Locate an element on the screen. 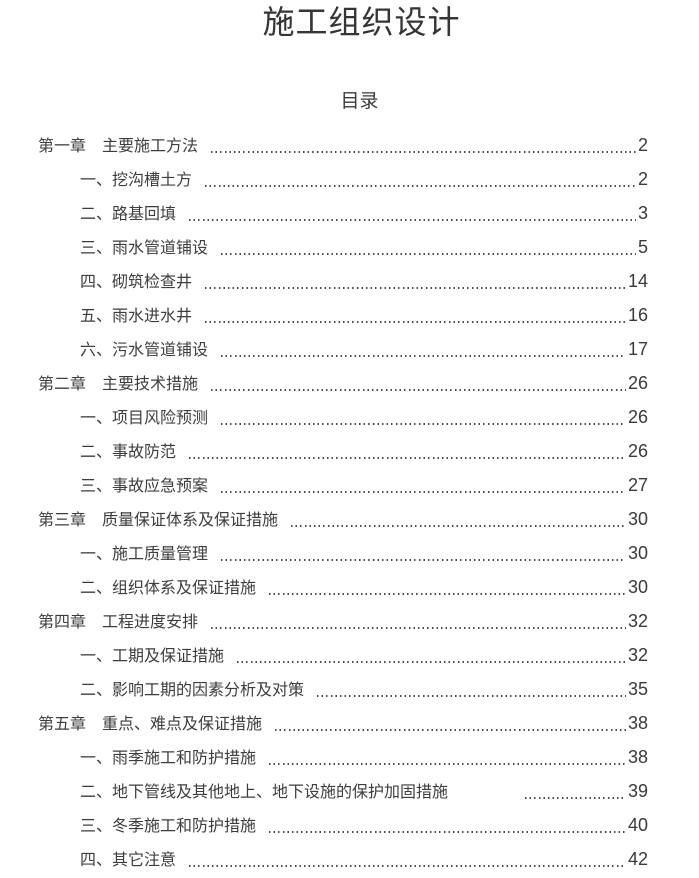 The image size is (699, 878). toc-entry-label: 二、事故防范 is located at coordinates (128, 452).